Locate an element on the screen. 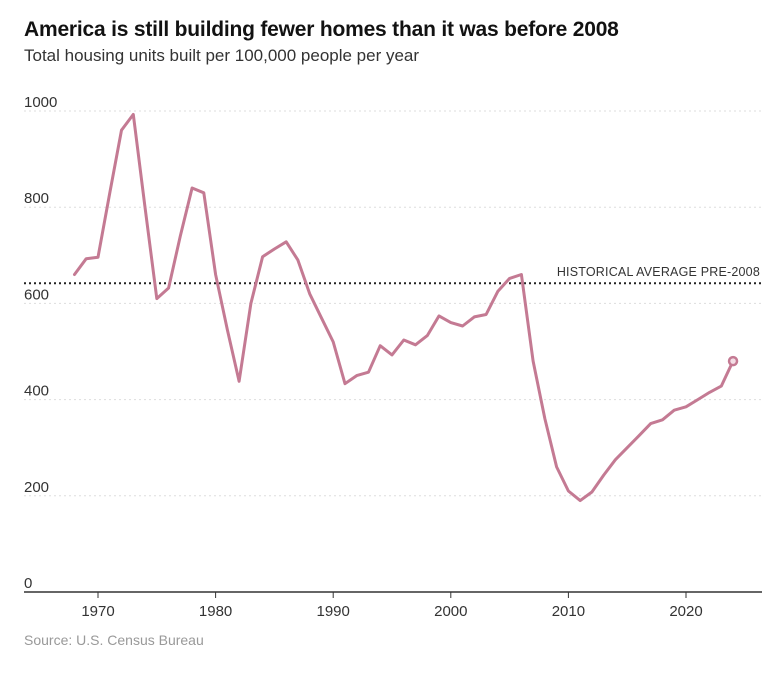  y-tick-label: 0 is located at coordinates (28, 583).